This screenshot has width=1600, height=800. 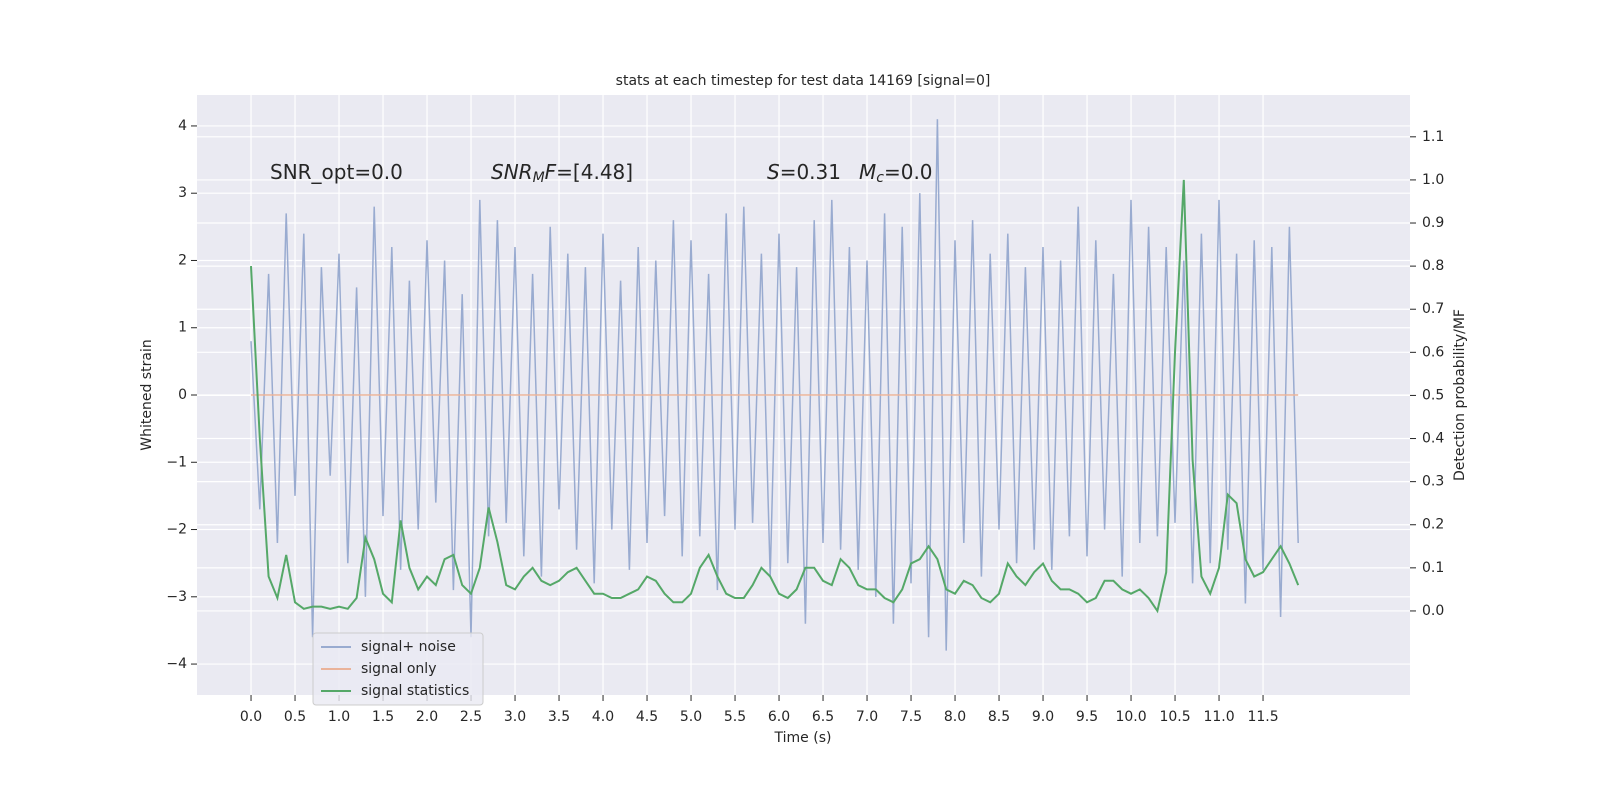 I want to click on x-tick-label: 7.0, so click(x=867, y=717).